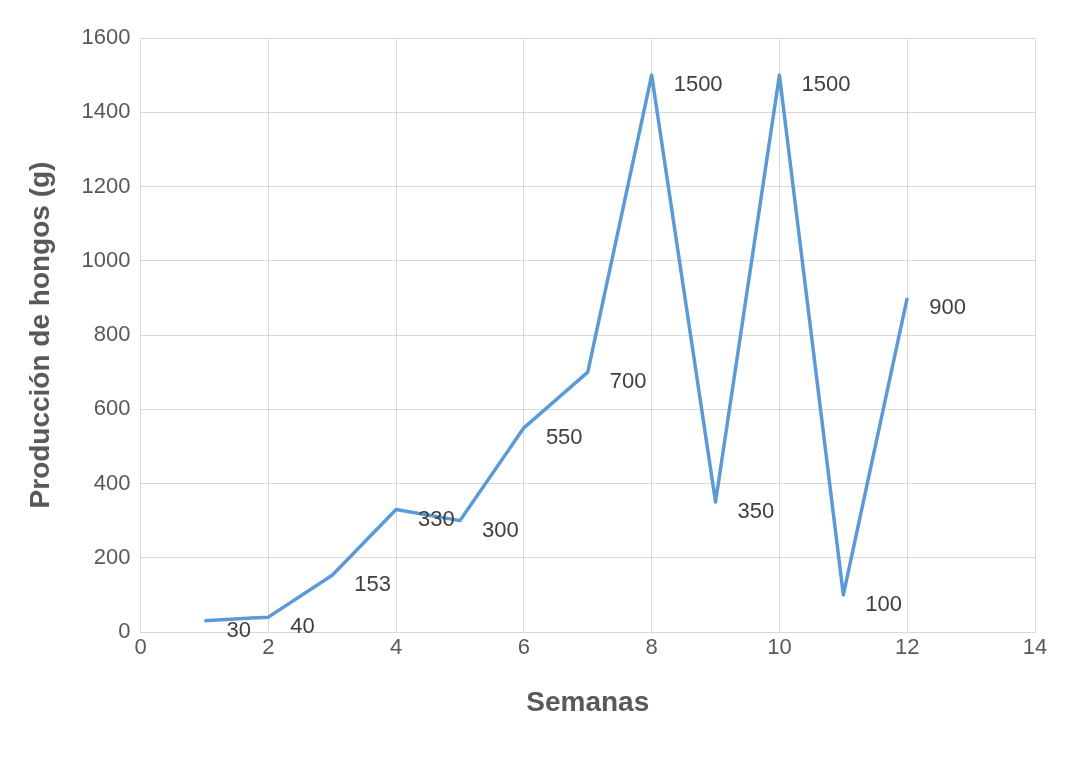 This screenshot has height=764, width=1065. I want to click on x-tick-label: 2, so click(268, 647).